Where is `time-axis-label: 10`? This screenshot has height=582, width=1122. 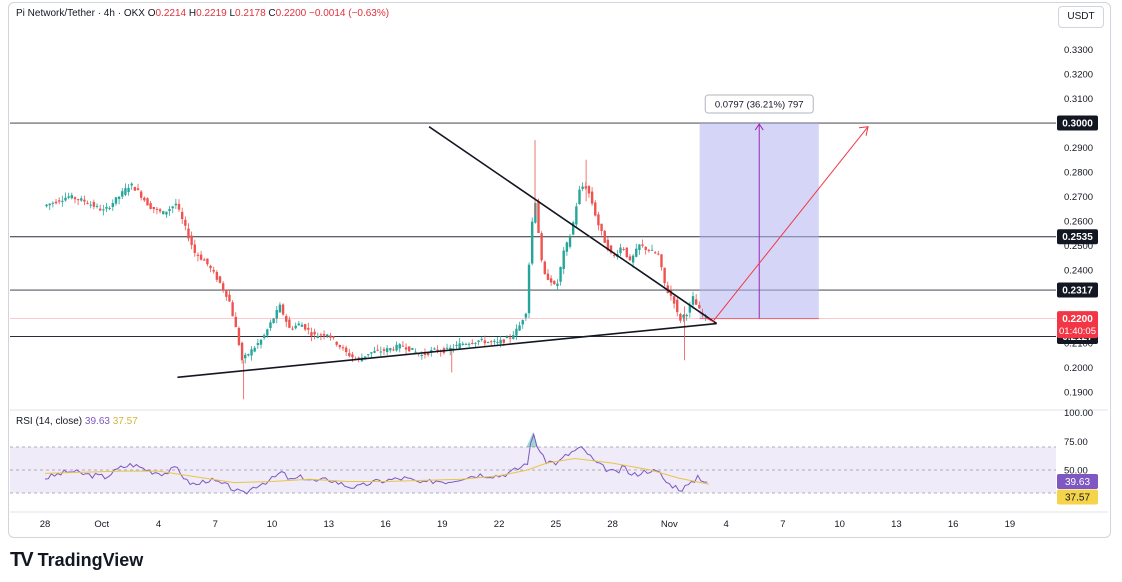 time-axis-label: 10 is located at coordinates (272, 524).